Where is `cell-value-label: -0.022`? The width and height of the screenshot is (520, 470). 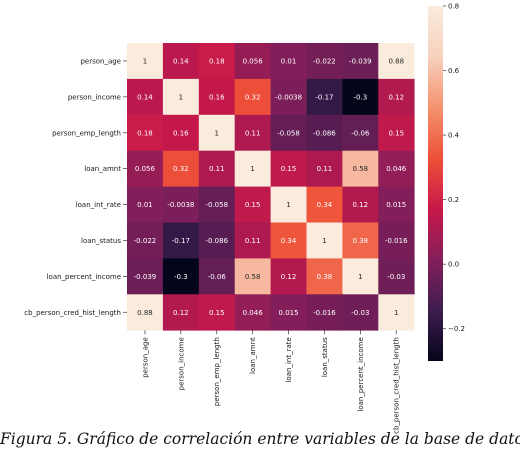 cell-value-label: -0.022 is located at coordinates (324, 61).